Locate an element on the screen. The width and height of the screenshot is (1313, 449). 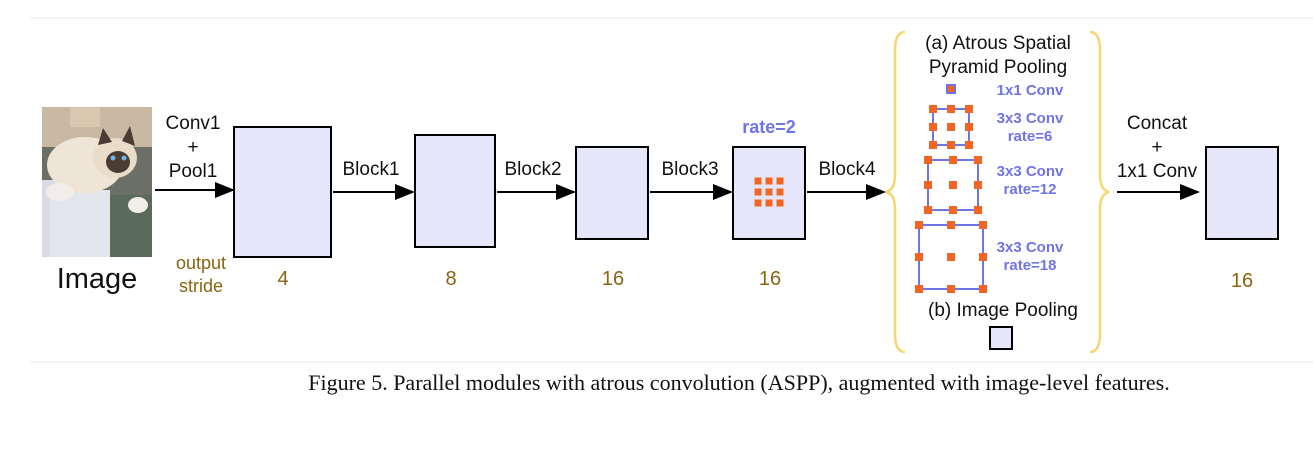
output-stride-label-1: output is located at coordinates (201, 263).